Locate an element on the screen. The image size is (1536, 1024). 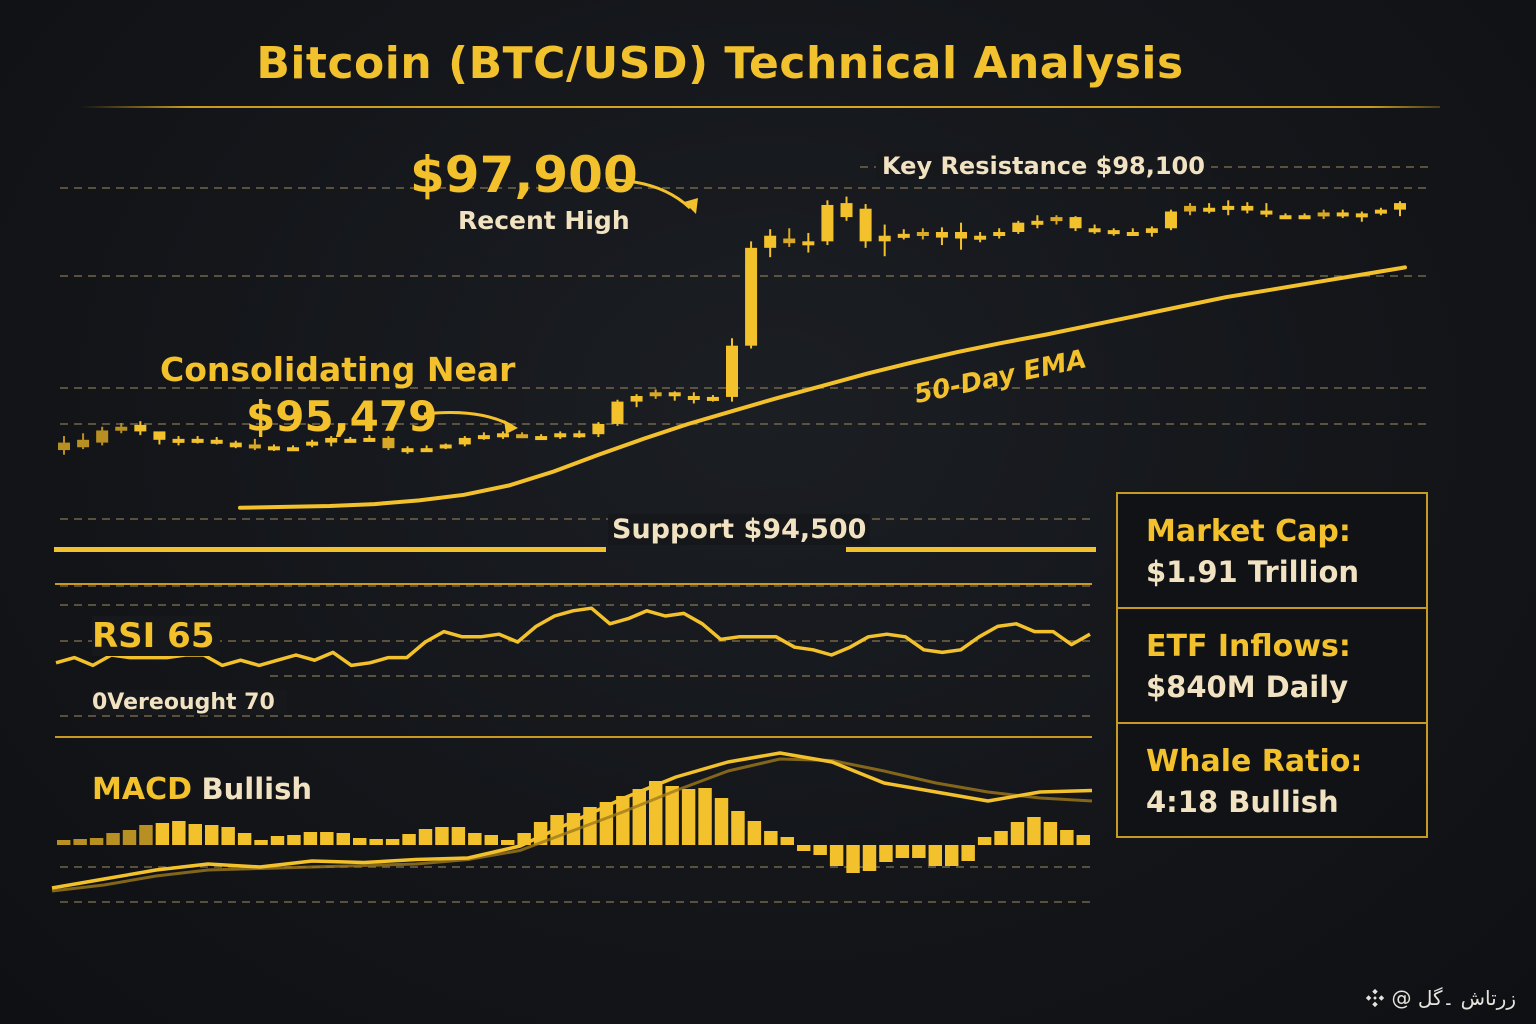
overbought-label: 0Vereought 70 is located at coordinates (189, 702).